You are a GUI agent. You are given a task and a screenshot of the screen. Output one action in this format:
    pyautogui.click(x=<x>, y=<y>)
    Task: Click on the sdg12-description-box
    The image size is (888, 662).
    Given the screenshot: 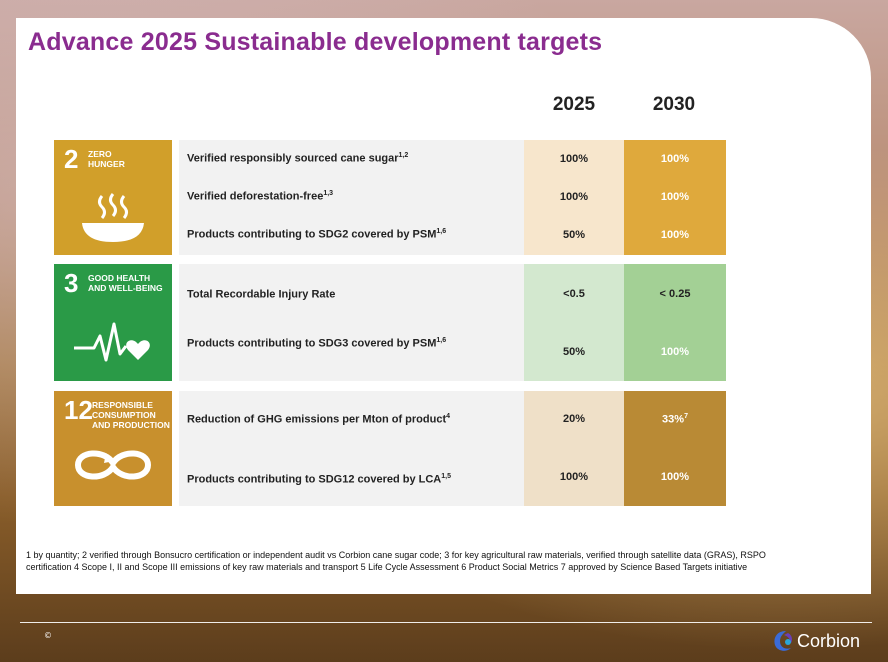 What is the action you would take?
    pyautogui.click(x=351, y=448)
    